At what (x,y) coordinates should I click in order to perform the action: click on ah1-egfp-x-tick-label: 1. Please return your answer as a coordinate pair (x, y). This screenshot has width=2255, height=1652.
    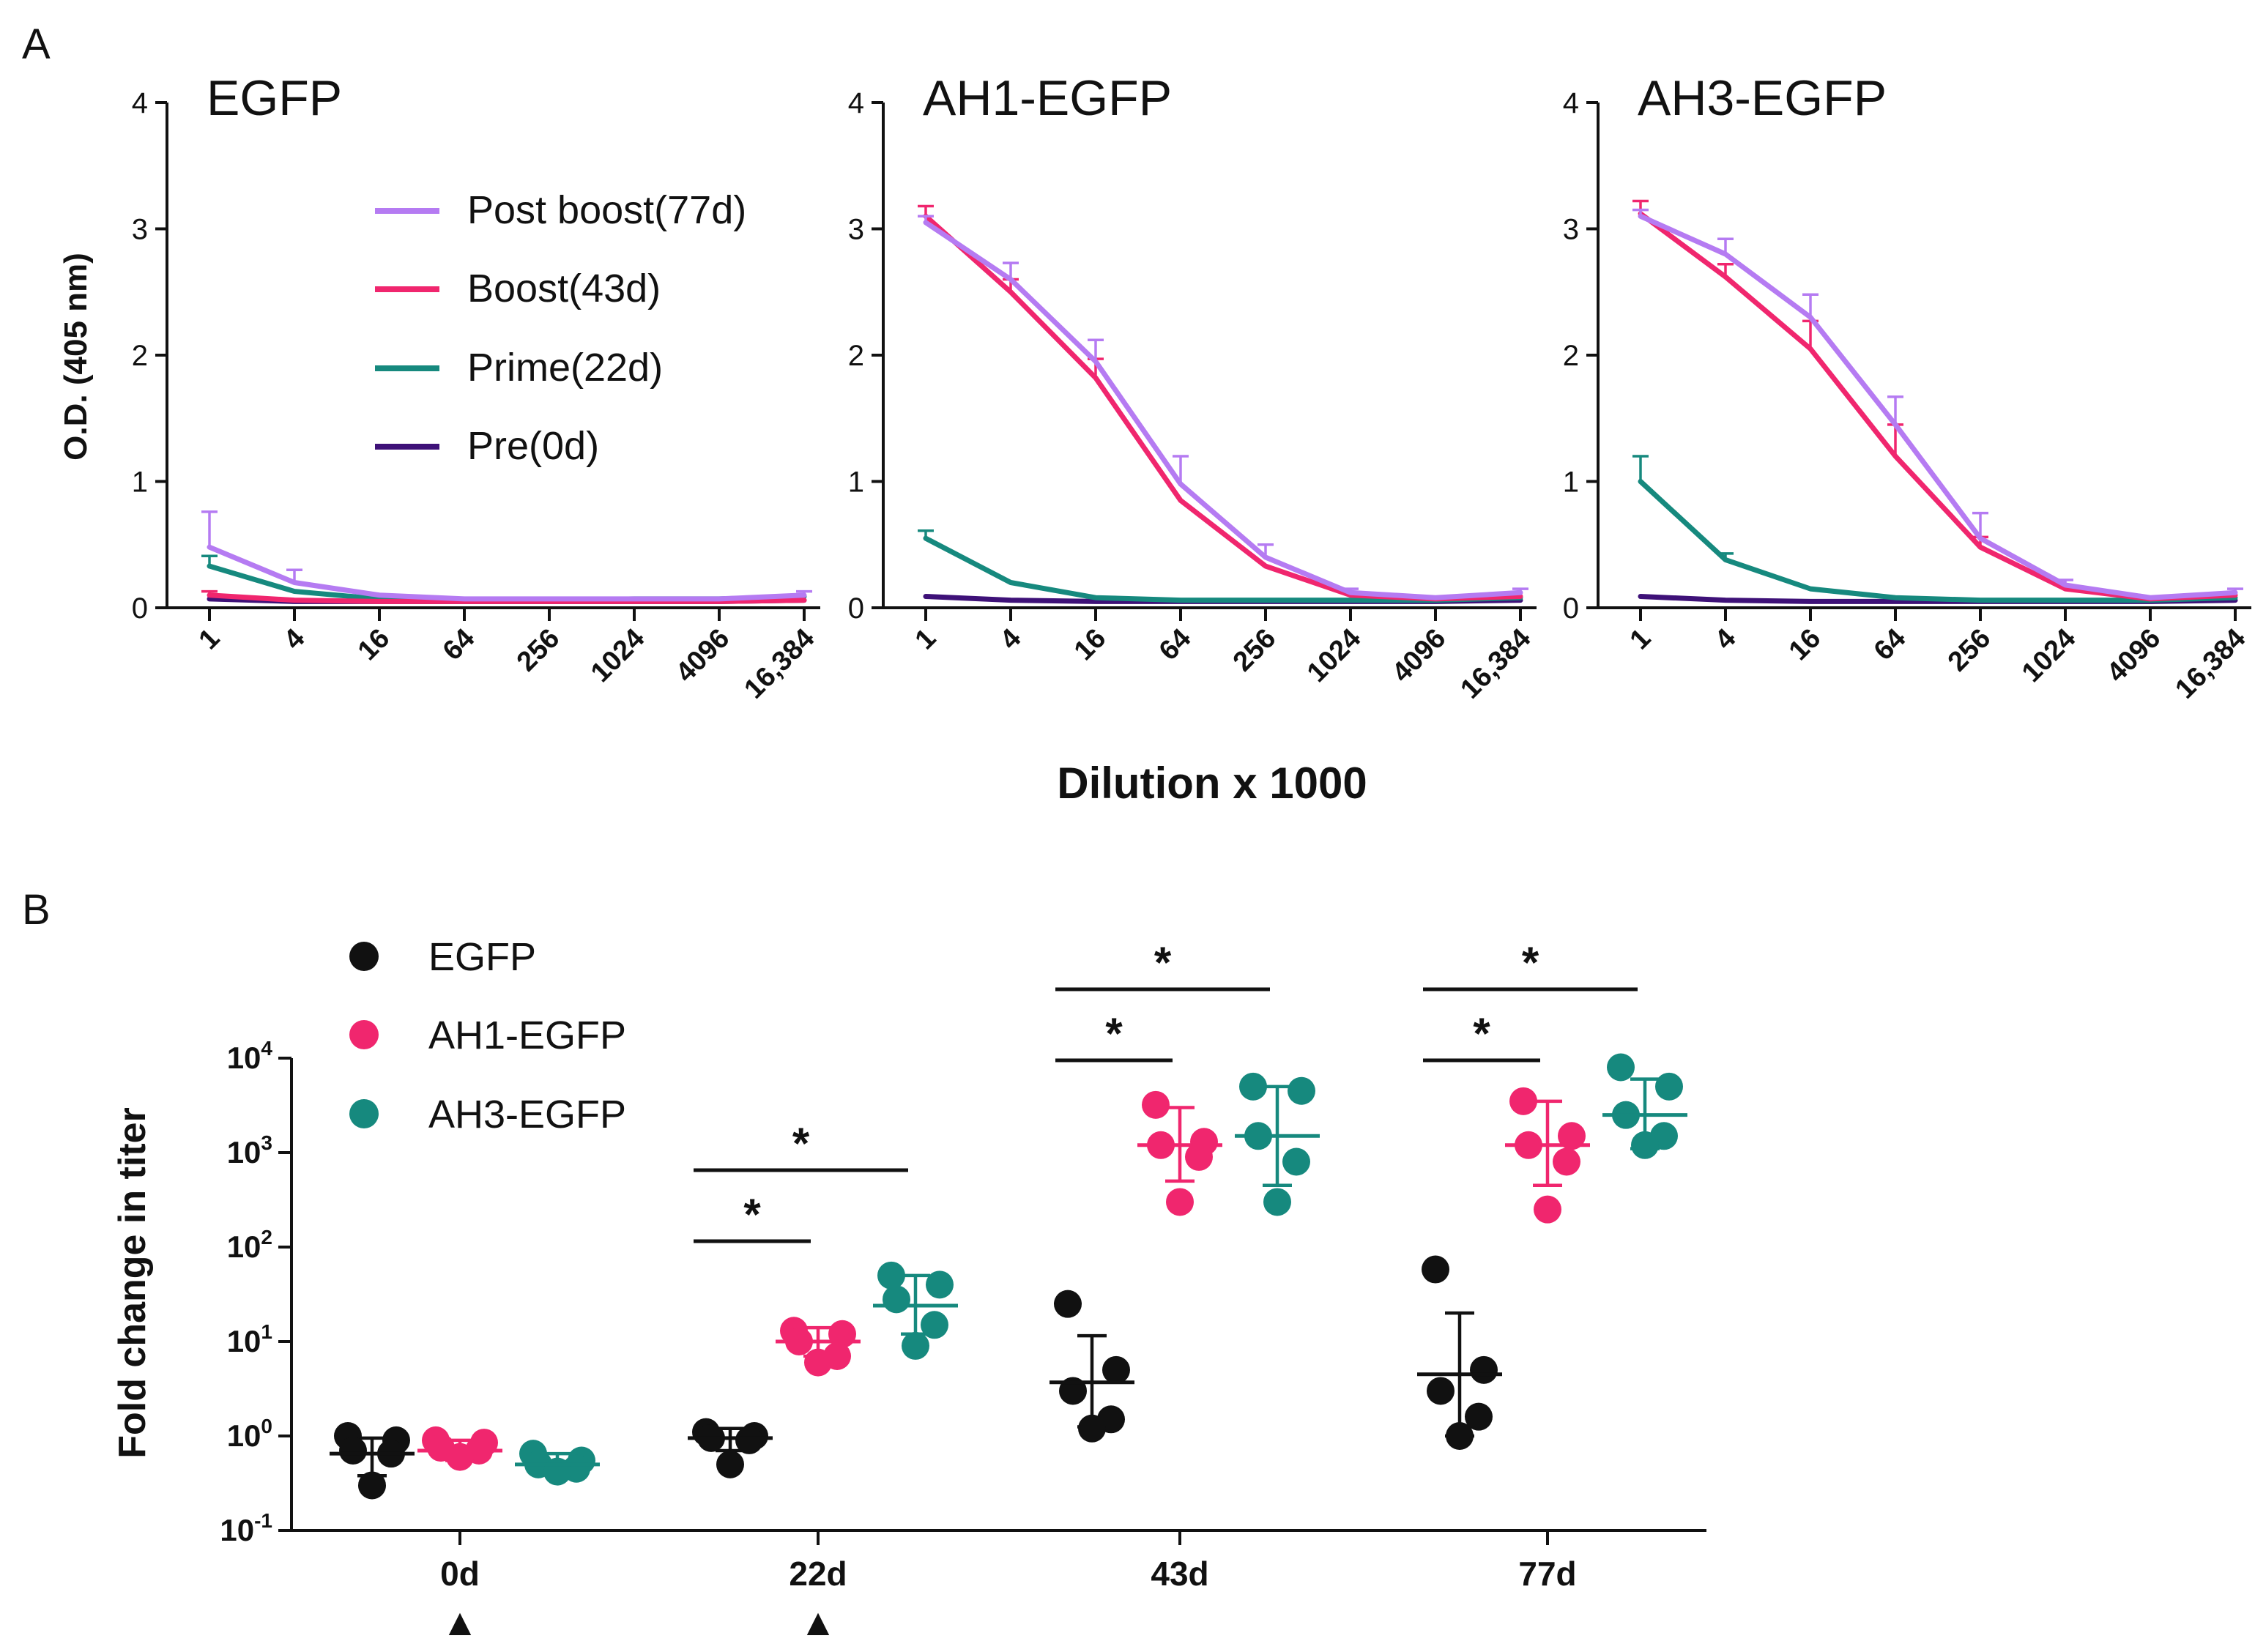
    Looking at the image, I should click on (926, 640).